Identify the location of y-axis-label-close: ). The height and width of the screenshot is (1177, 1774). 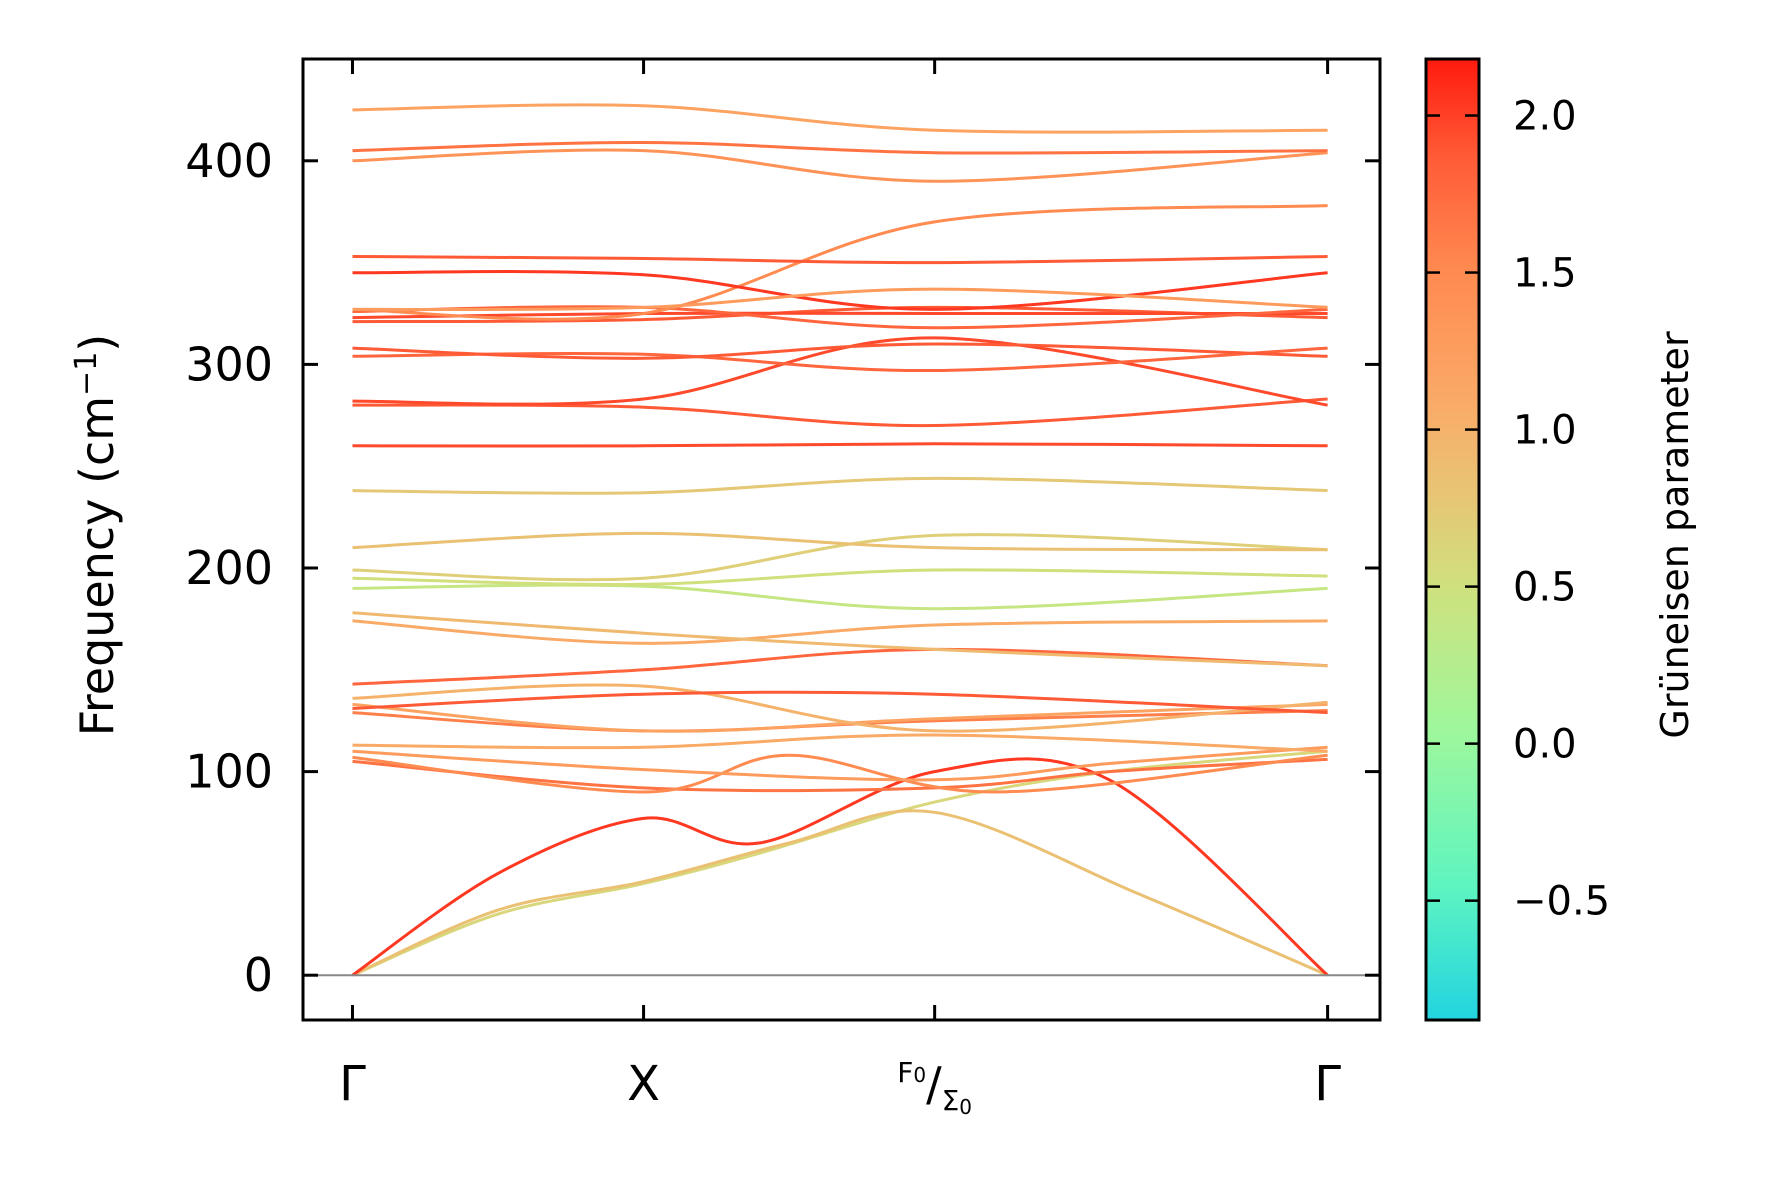
(97, 343).